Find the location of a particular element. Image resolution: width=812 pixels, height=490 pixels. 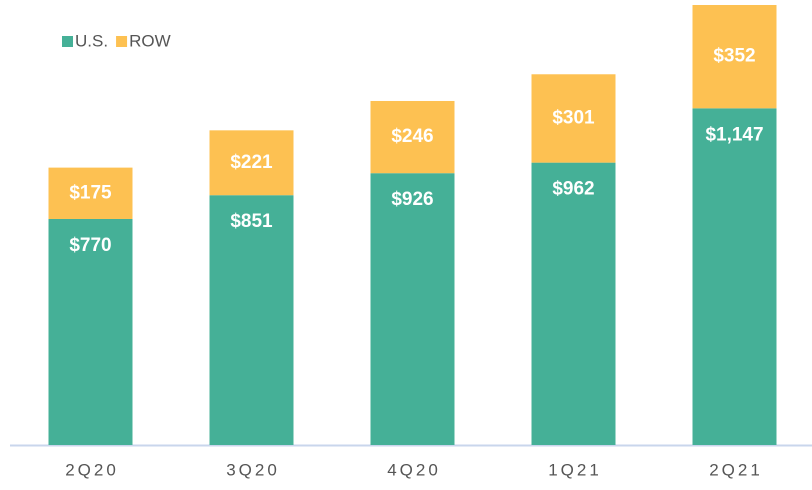

data-label: $175 is located at coordinates (90, 192).